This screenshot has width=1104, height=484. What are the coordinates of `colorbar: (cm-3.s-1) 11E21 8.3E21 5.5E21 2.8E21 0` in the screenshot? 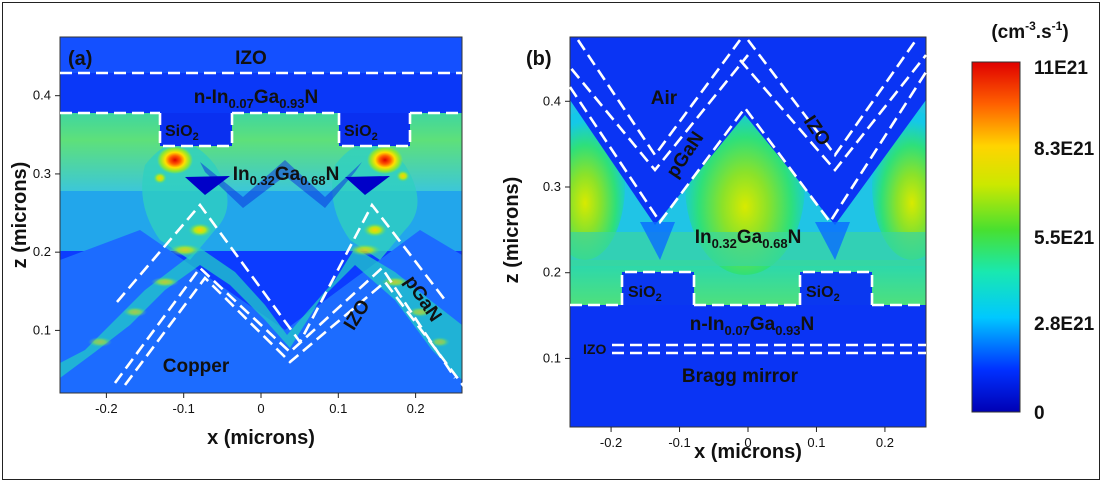 It's located at (1033, 221).